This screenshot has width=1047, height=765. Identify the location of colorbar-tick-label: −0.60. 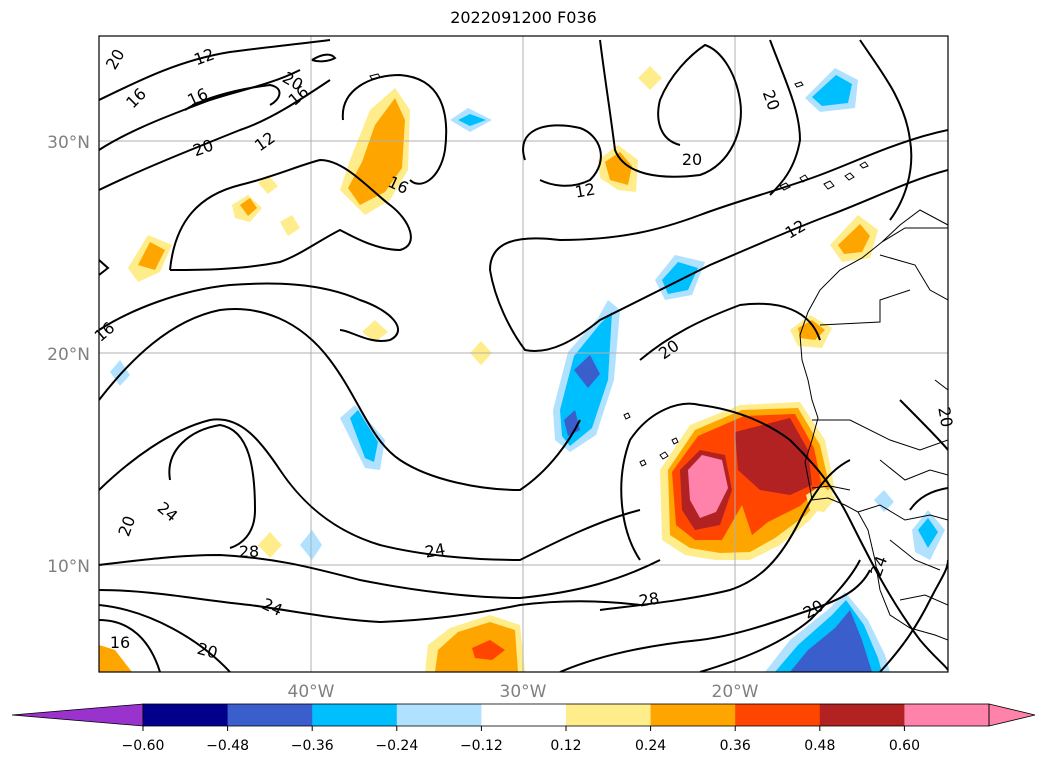
(143, 746).